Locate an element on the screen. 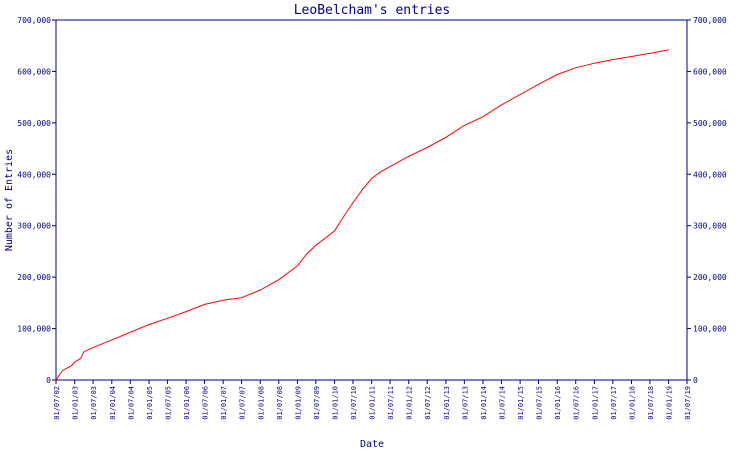 Image resolution: width=750 pixels, height=450 pixels. x-tick-label: 01/01/12 is located at coordinates (410, 403).